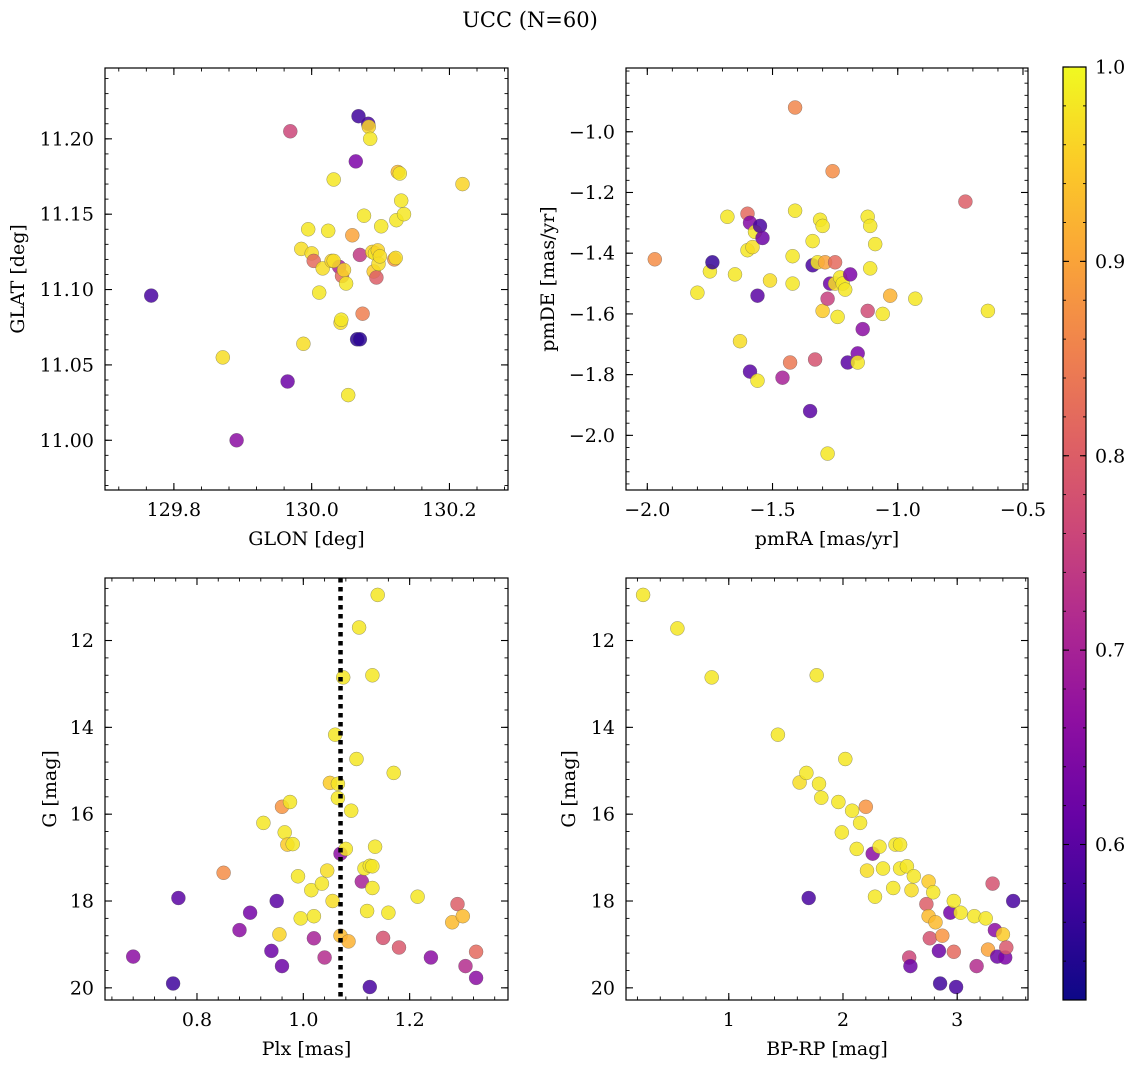 Image resolution: width=1136 pixels, height=1067 pixels. What do you see at coordinates (50, 789) in the screenshot?
I see `y-axis-label: G [mag]` at bounding box center [50, 789].